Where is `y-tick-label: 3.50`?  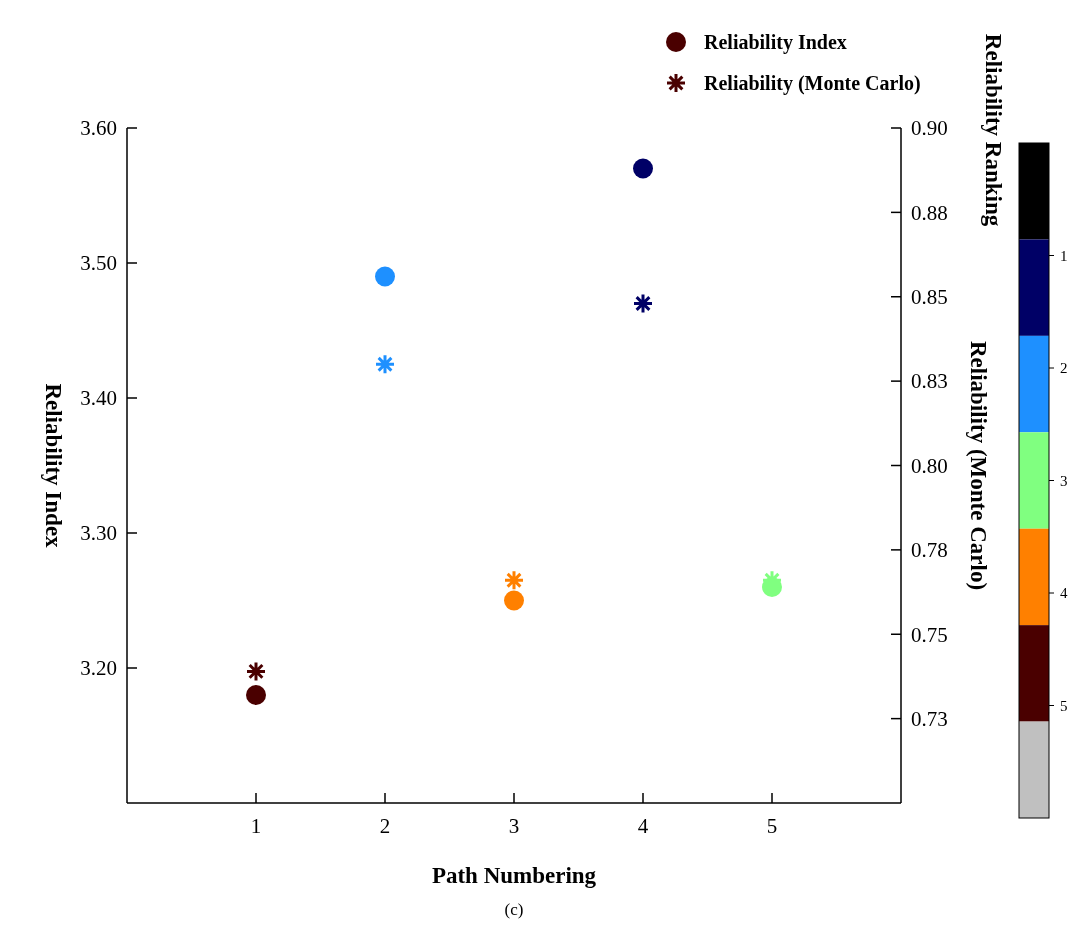 y-tick-label: 3.50 is located at coordinates (98, 263).